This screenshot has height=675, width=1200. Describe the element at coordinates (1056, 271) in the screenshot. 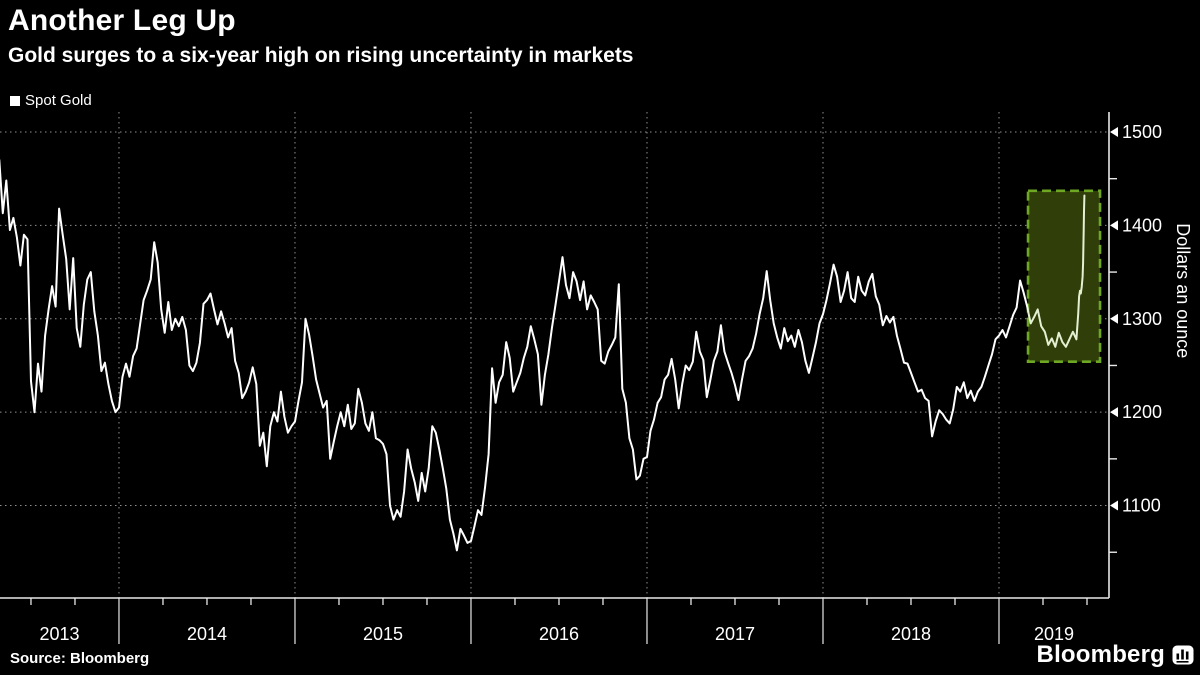

I see `spot-gold-price-line-highlighted` at that location.